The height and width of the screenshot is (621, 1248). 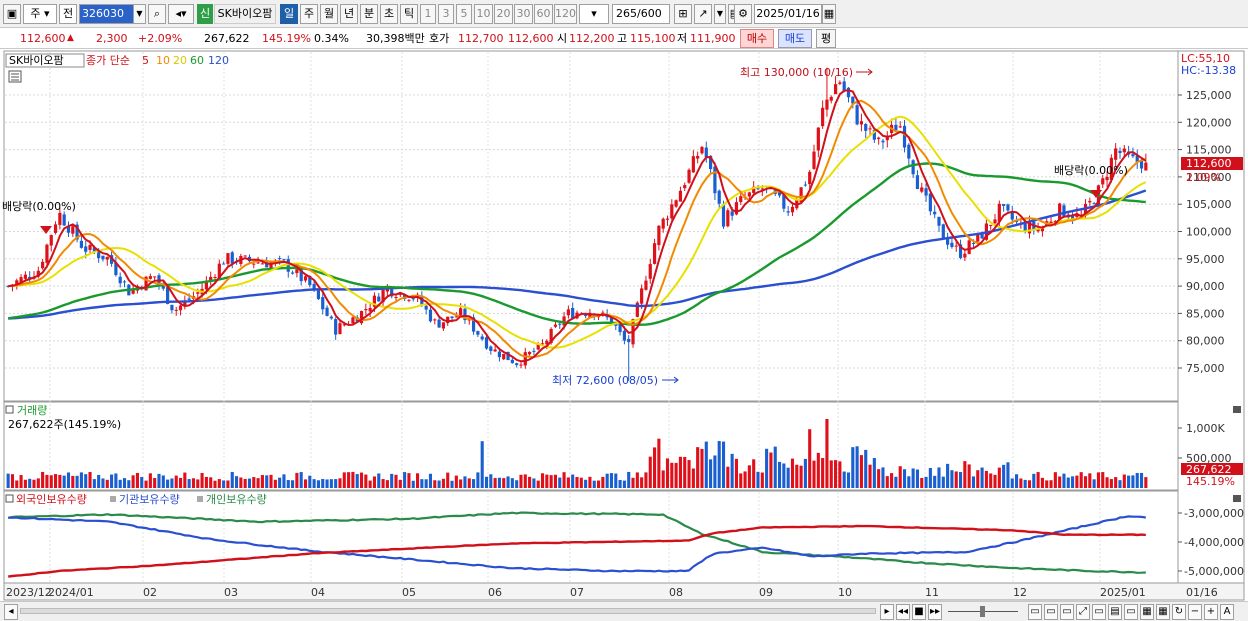 What do you see at coordinates (591, 446) in the screenshot?
I see `volume-panel` at bounding box center [591, 446].